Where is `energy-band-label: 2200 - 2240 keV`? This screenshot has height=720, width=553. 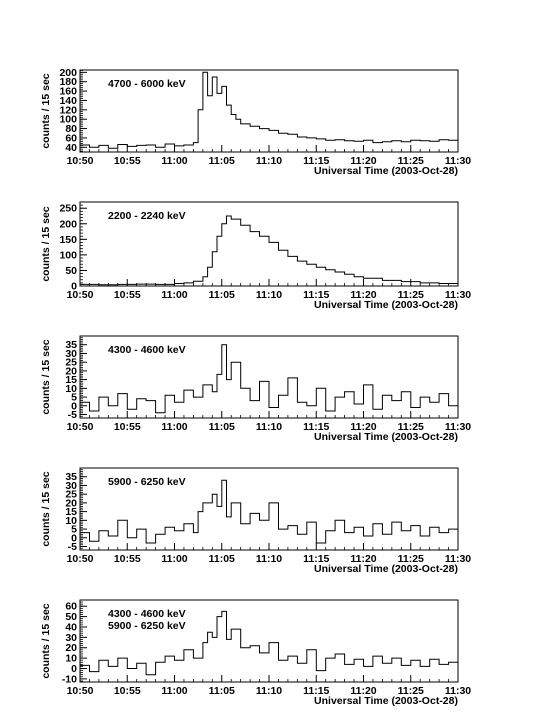
energy-band-label: 2200 - 2240 keV is located at coordinates (147, 216).